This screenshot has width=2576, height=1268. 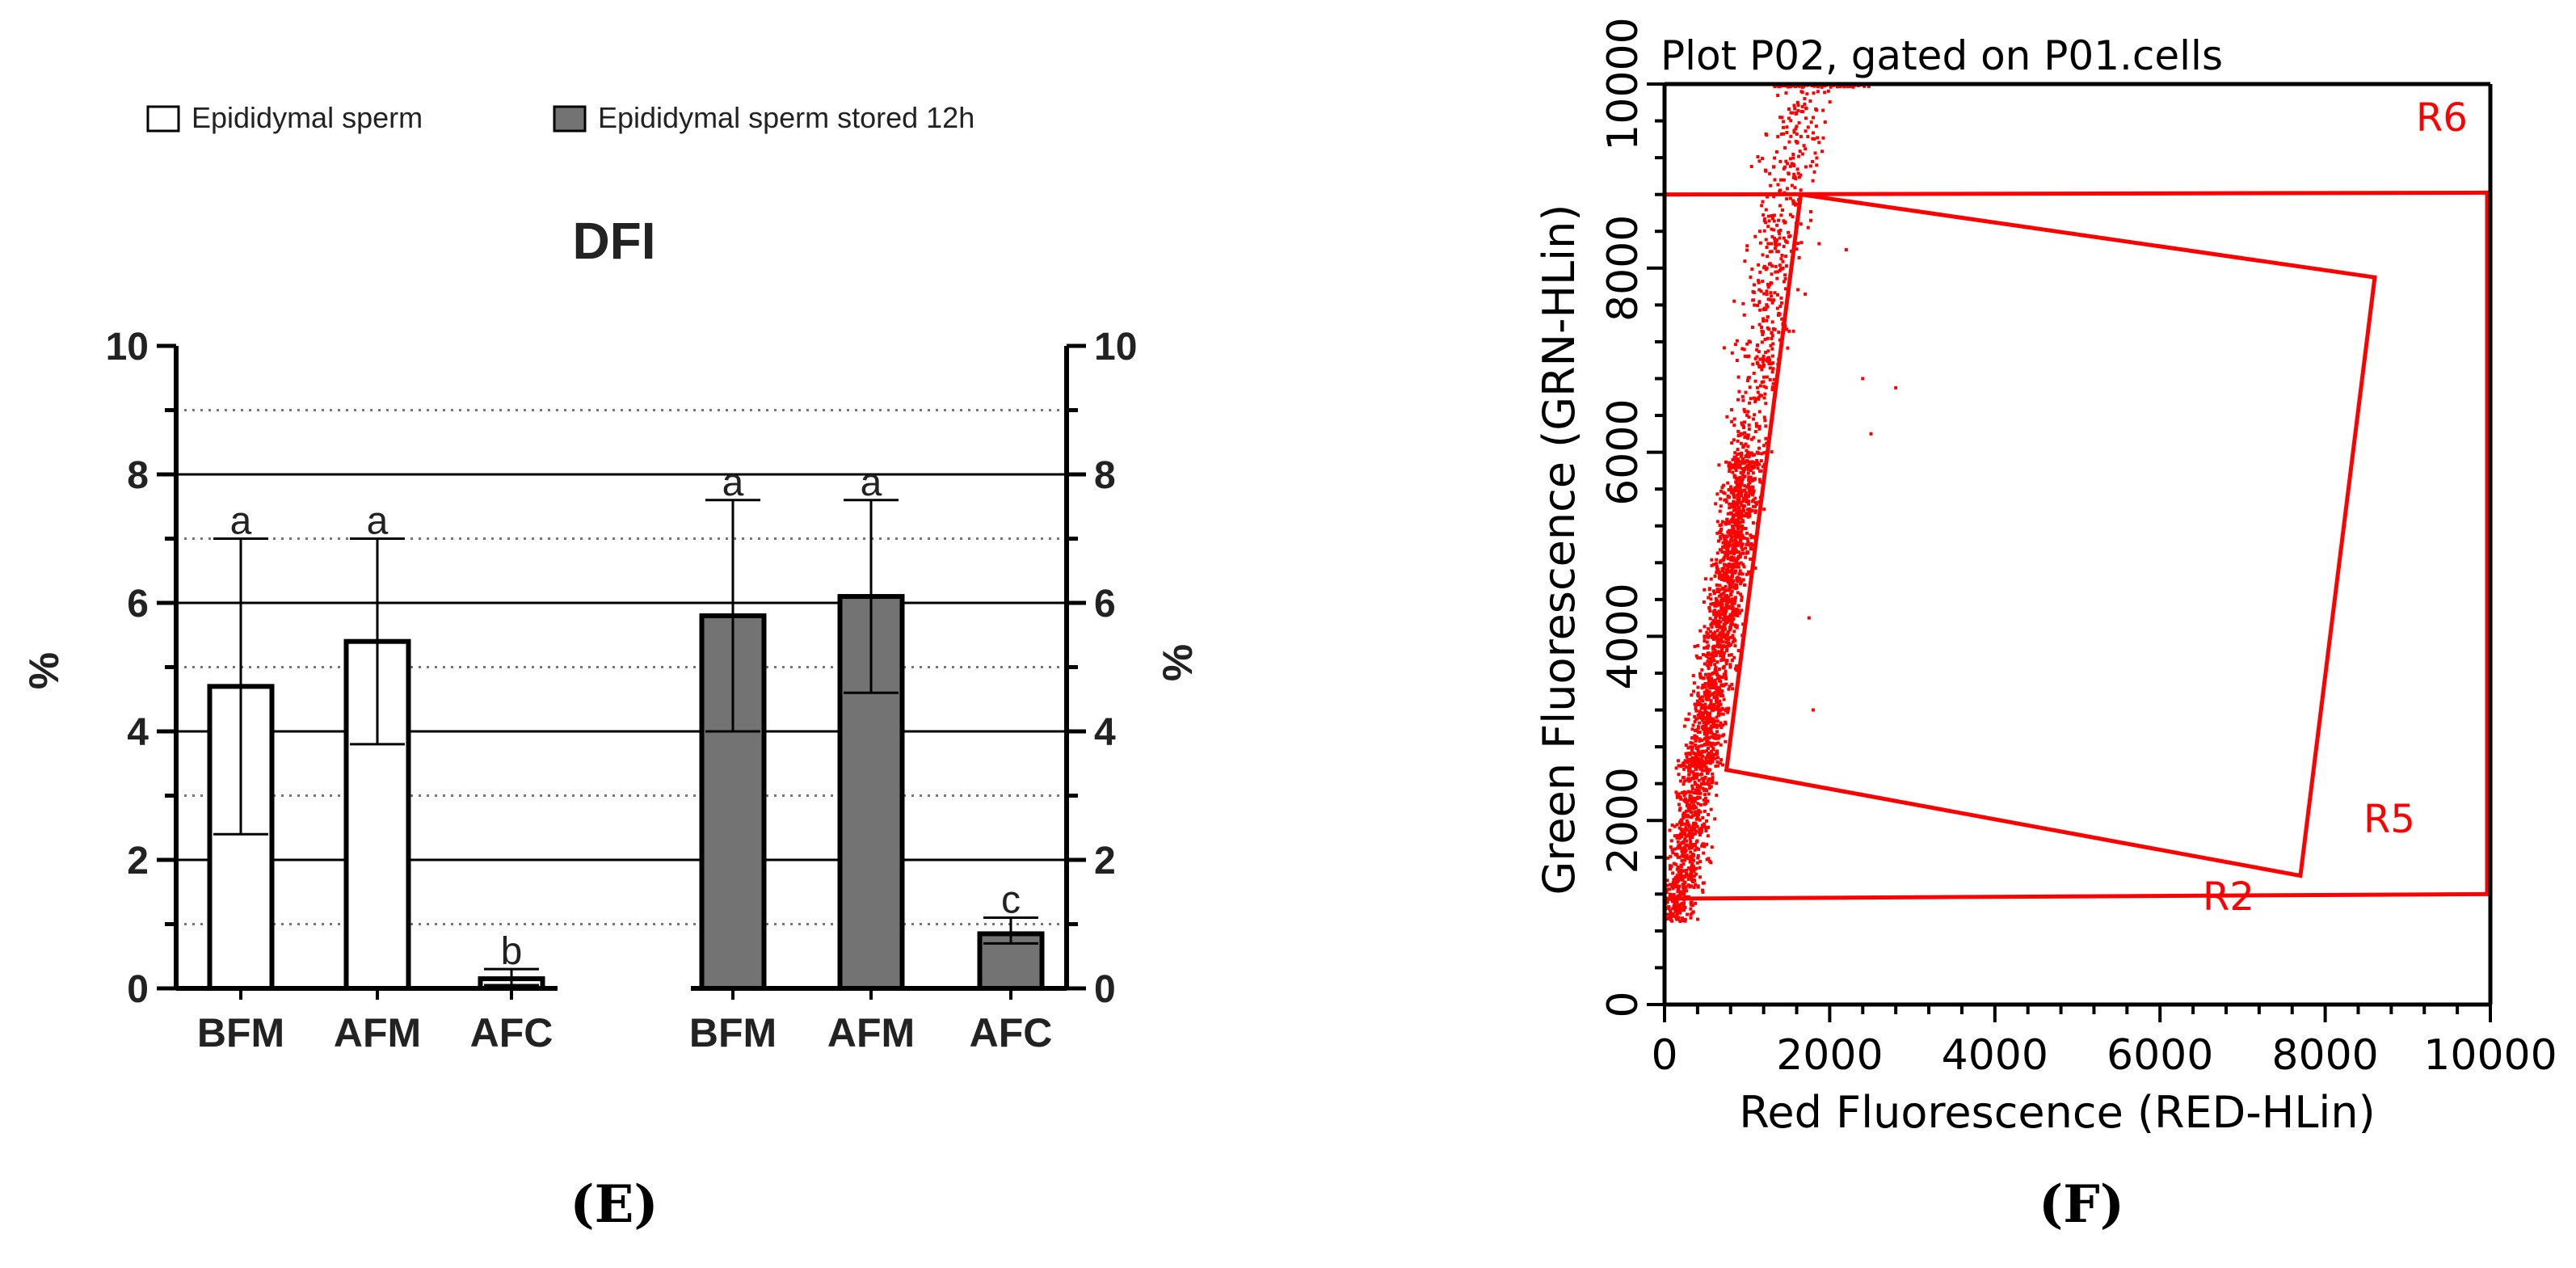 What do you see at coordinates (1664, 1055) in the screenshot?
I see `x-tick-label: 0` at bounding box center [1664, 1055].